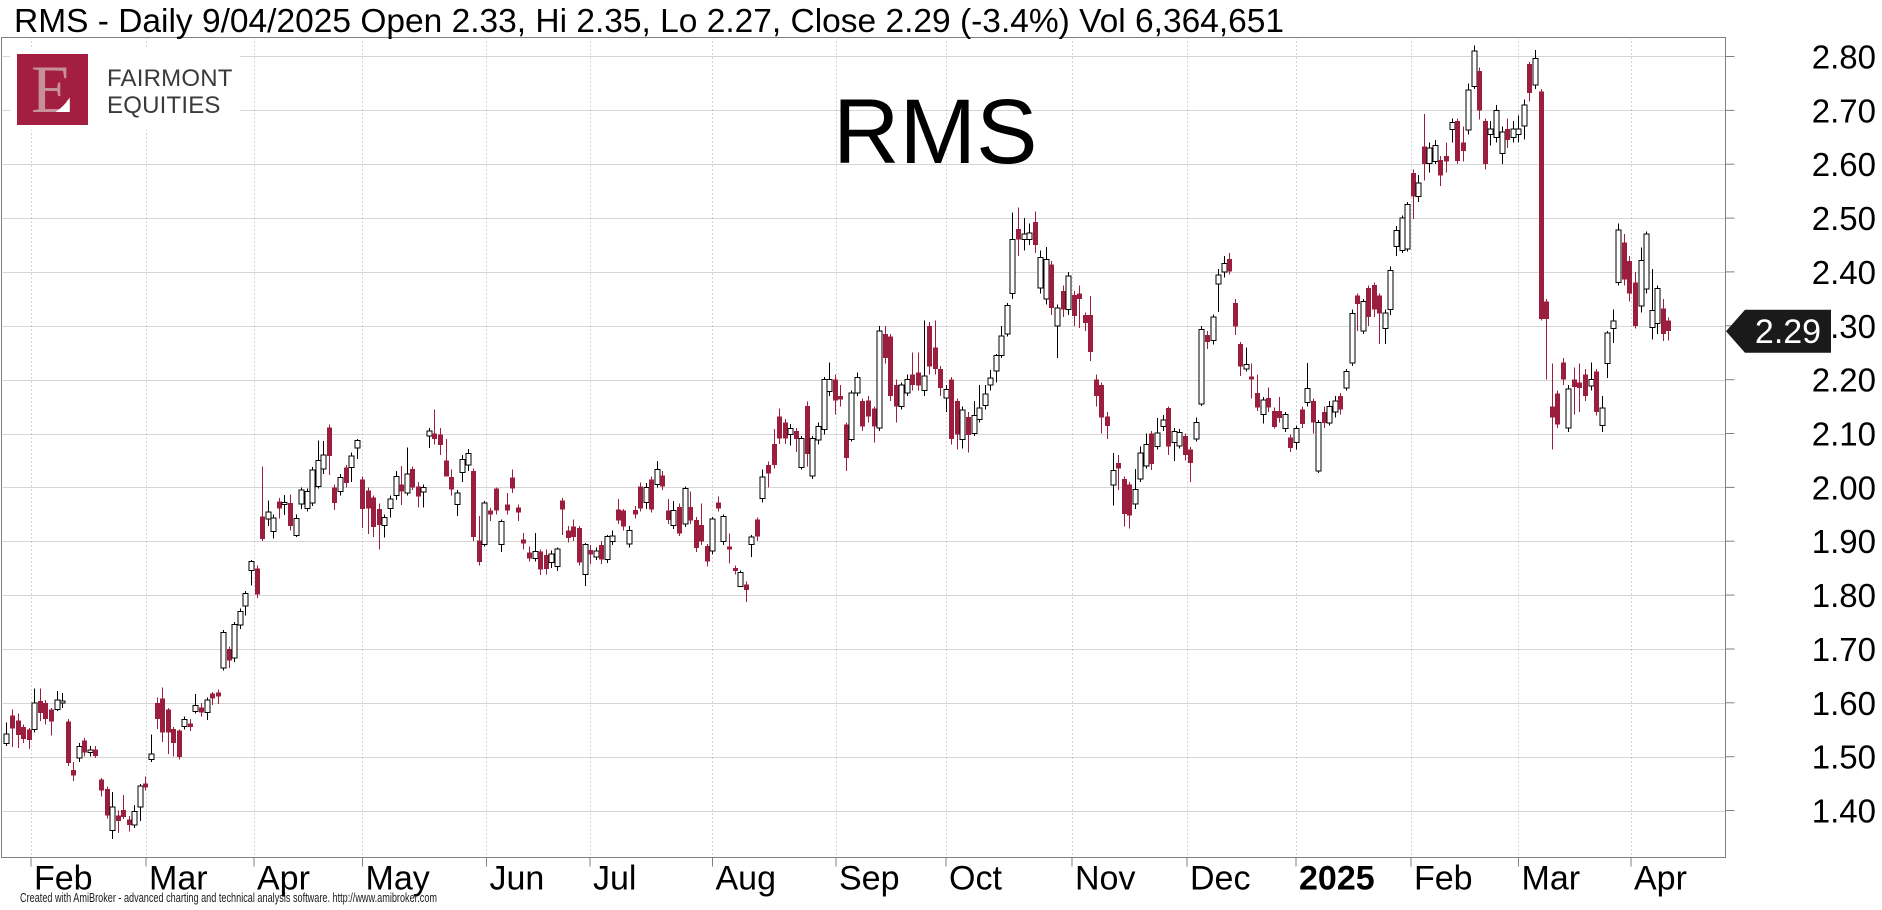 This screenshot has height=910, width=1882. What do you see at coordinates (1844, 487) in the screenshot?
I see `svg-text: 2.00` at bounding box center [1844, 487].